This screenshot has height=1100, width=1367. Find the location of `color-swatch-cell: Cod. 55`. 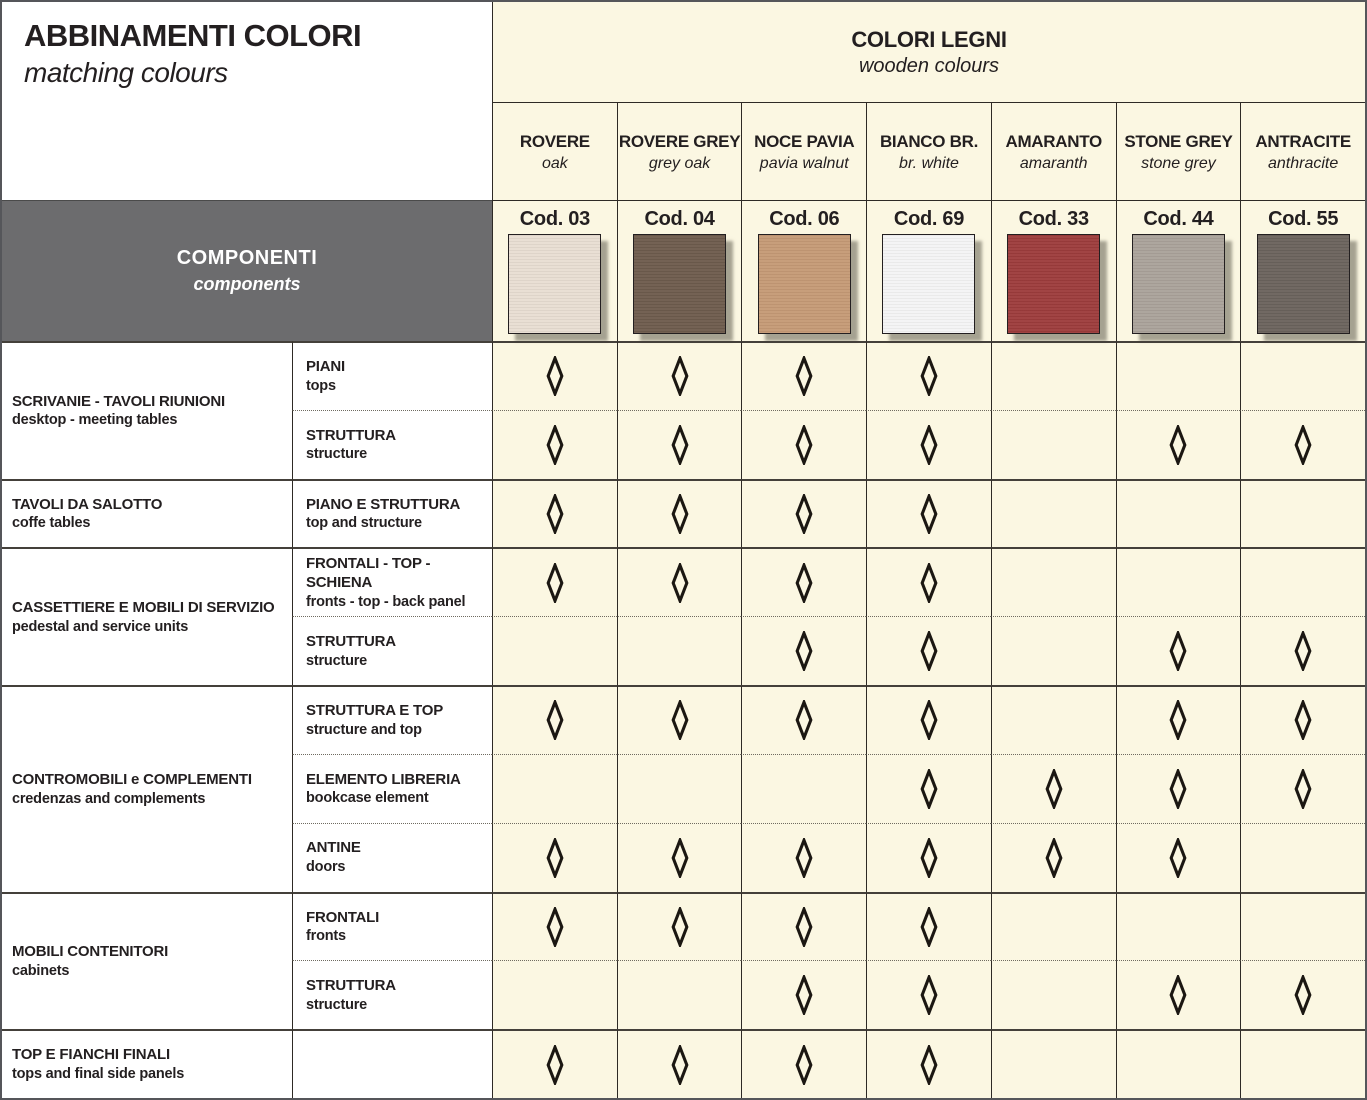

color-swatch-cell: Cod. 55 is located at coordinates (1302, 270).